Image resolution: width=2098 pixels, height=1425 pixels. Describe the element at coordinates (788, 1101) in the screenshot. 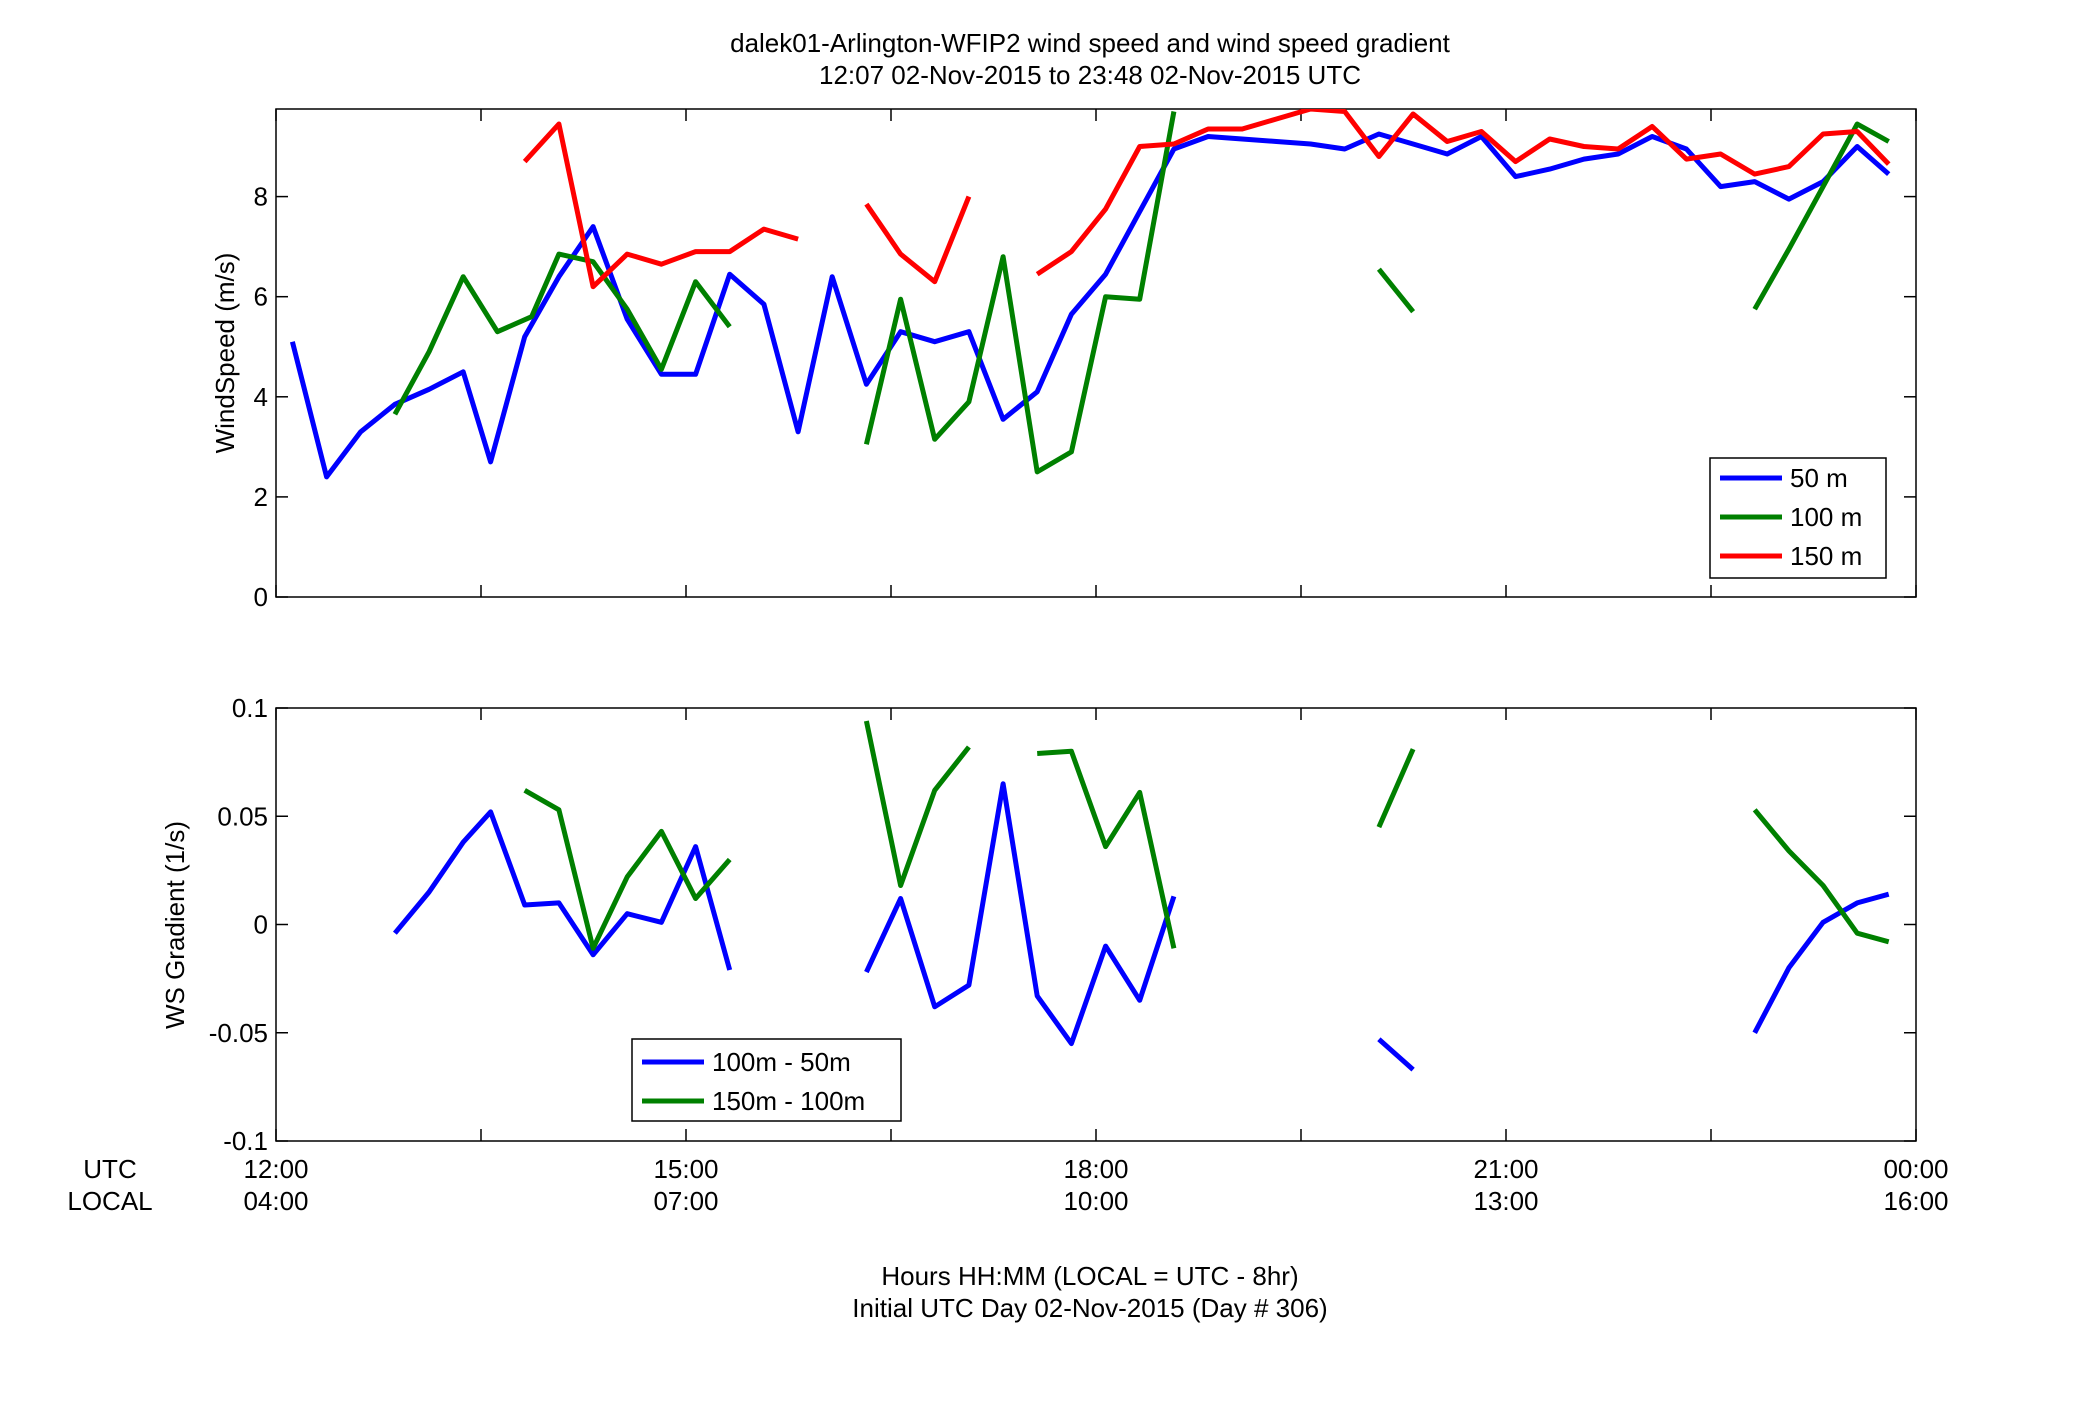

I see `legend-entry-150m-100m: 150m - 100m` at that location.